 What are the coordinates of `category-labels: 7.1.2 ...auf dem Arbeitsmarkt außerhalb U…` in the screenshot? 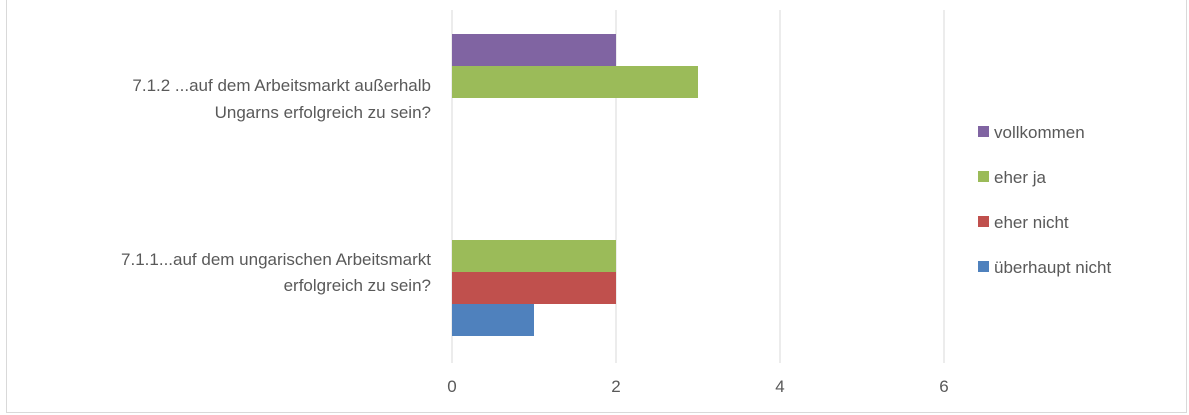 It's located at (276, 185).